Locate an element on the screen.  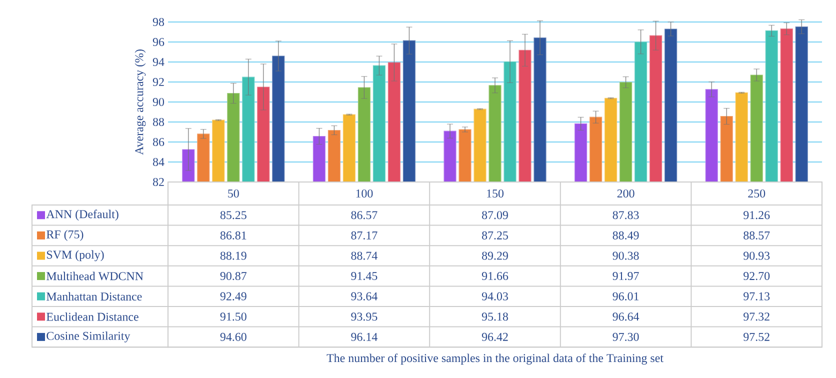
data-label: 86.81 is located at coordinates (233, 235).